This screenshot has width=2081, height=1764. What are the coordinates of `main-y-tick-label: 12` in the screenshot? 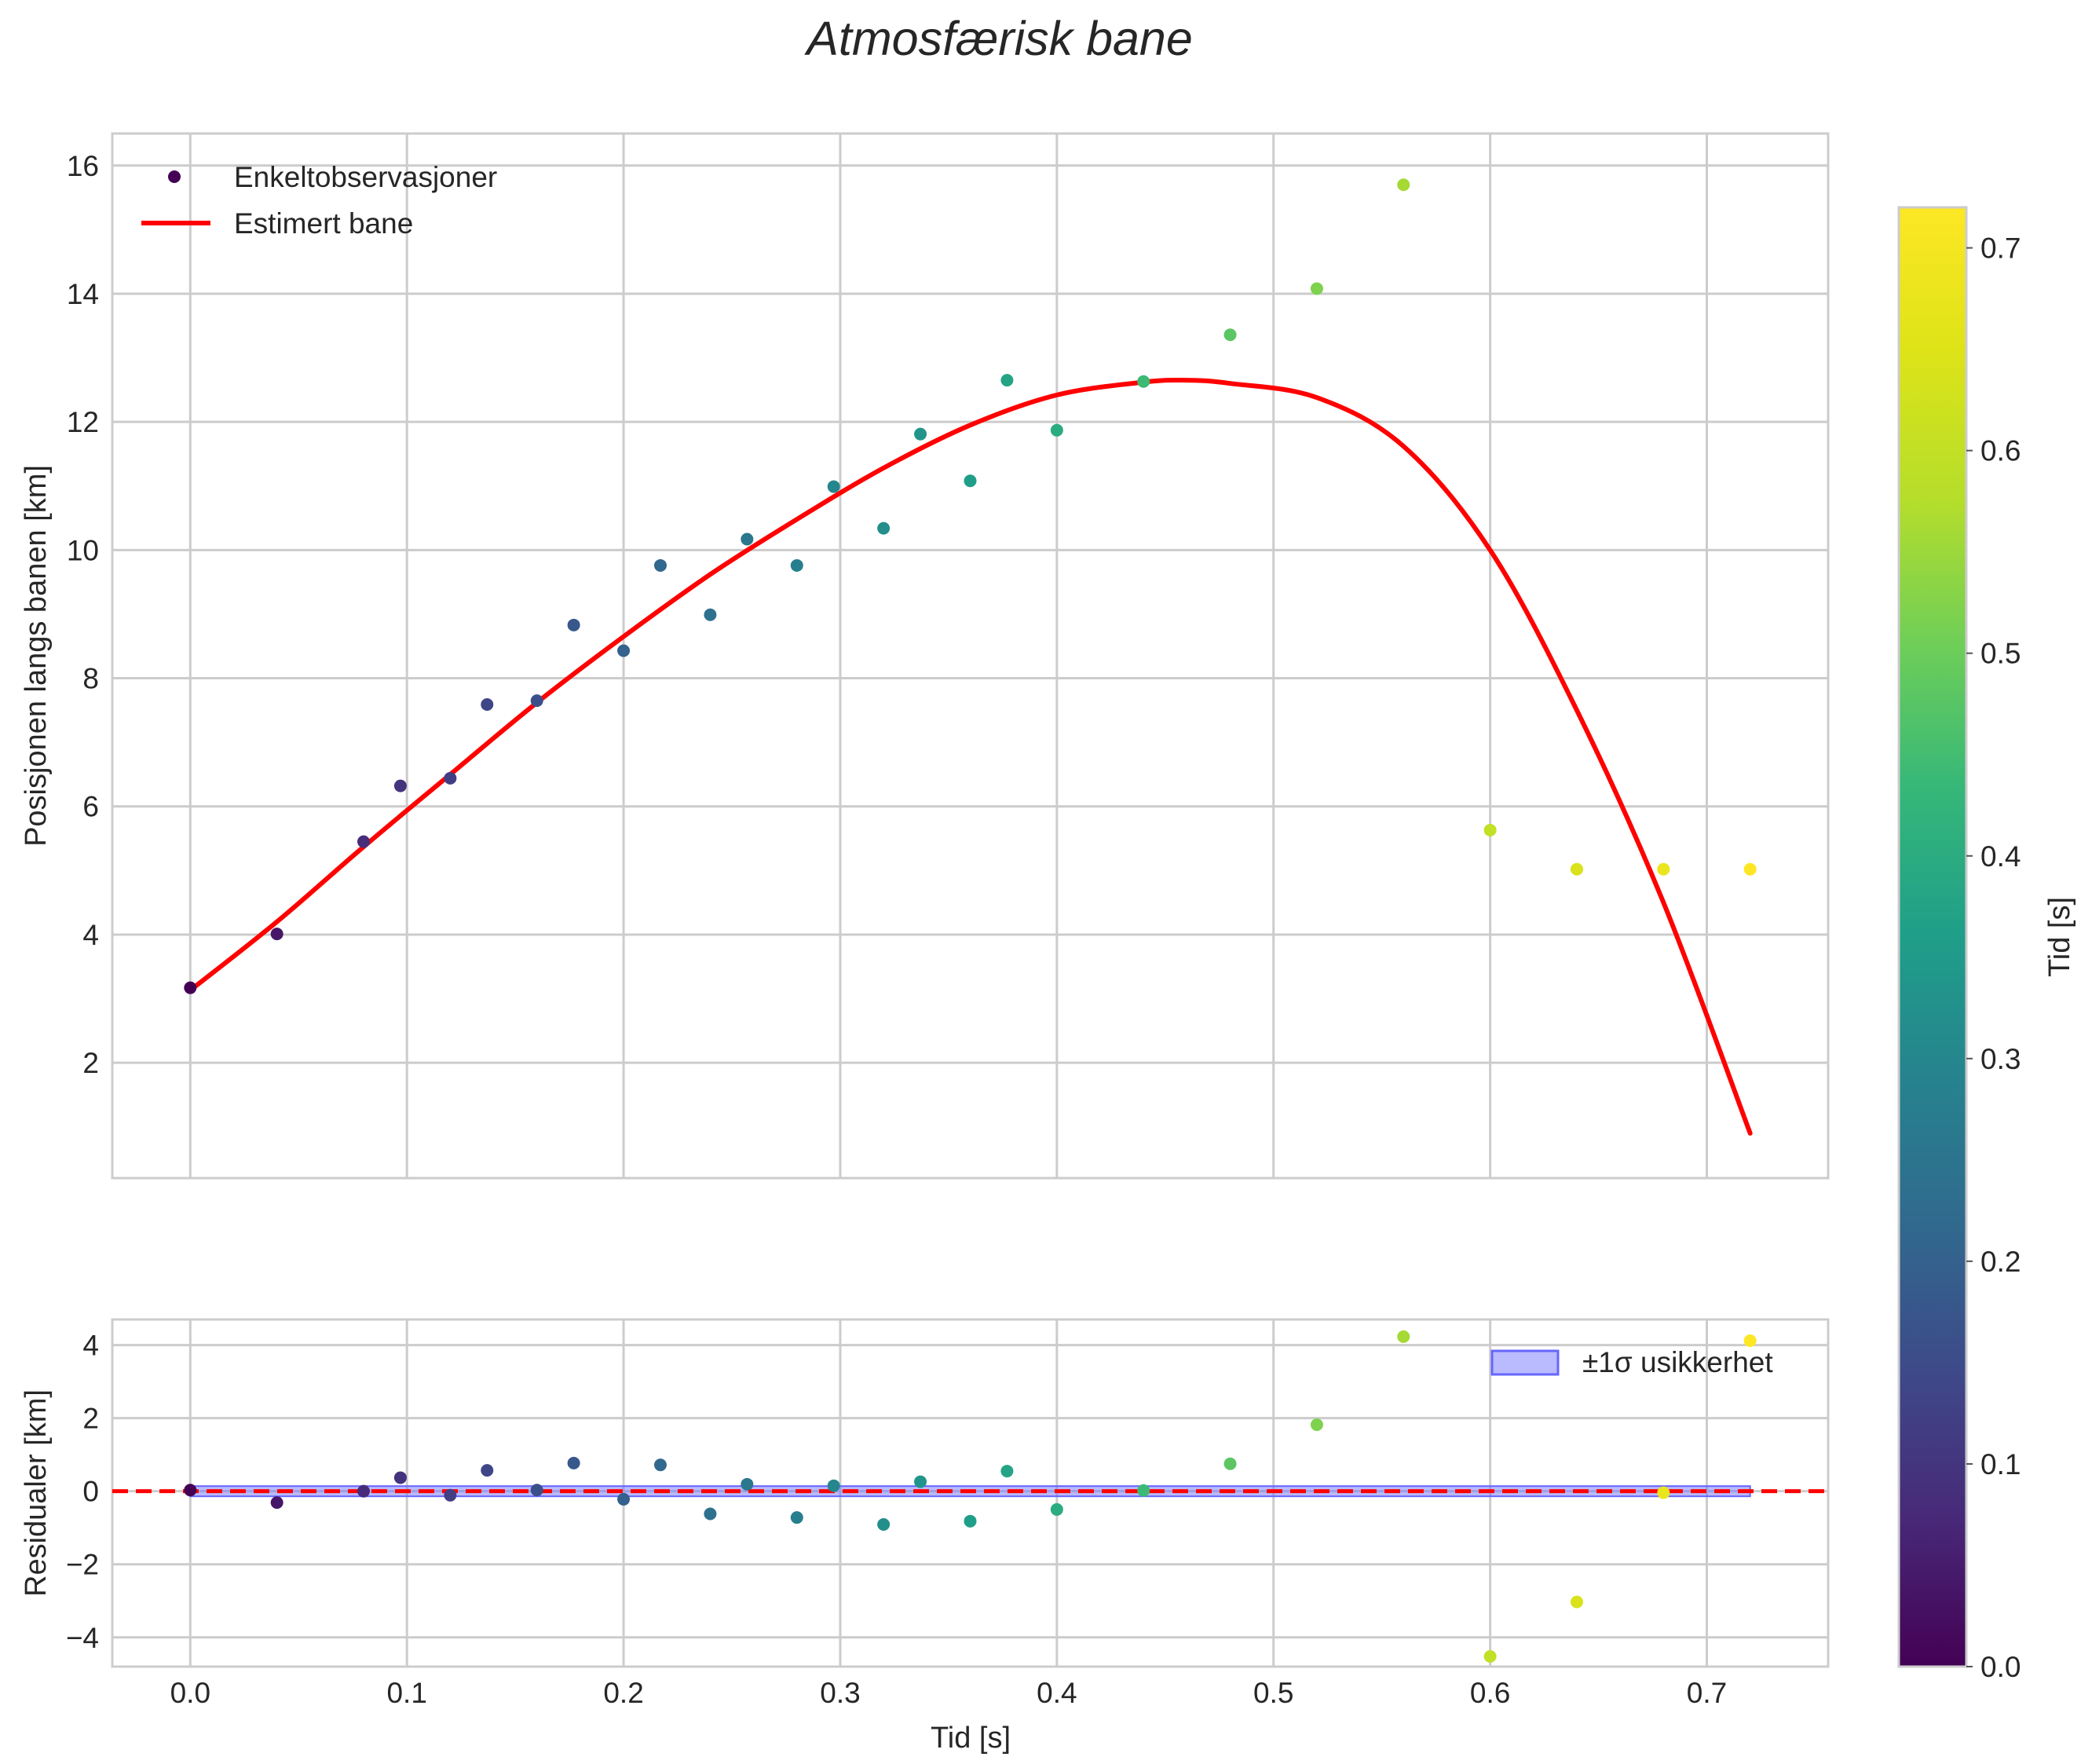 It's located at (83, 422).